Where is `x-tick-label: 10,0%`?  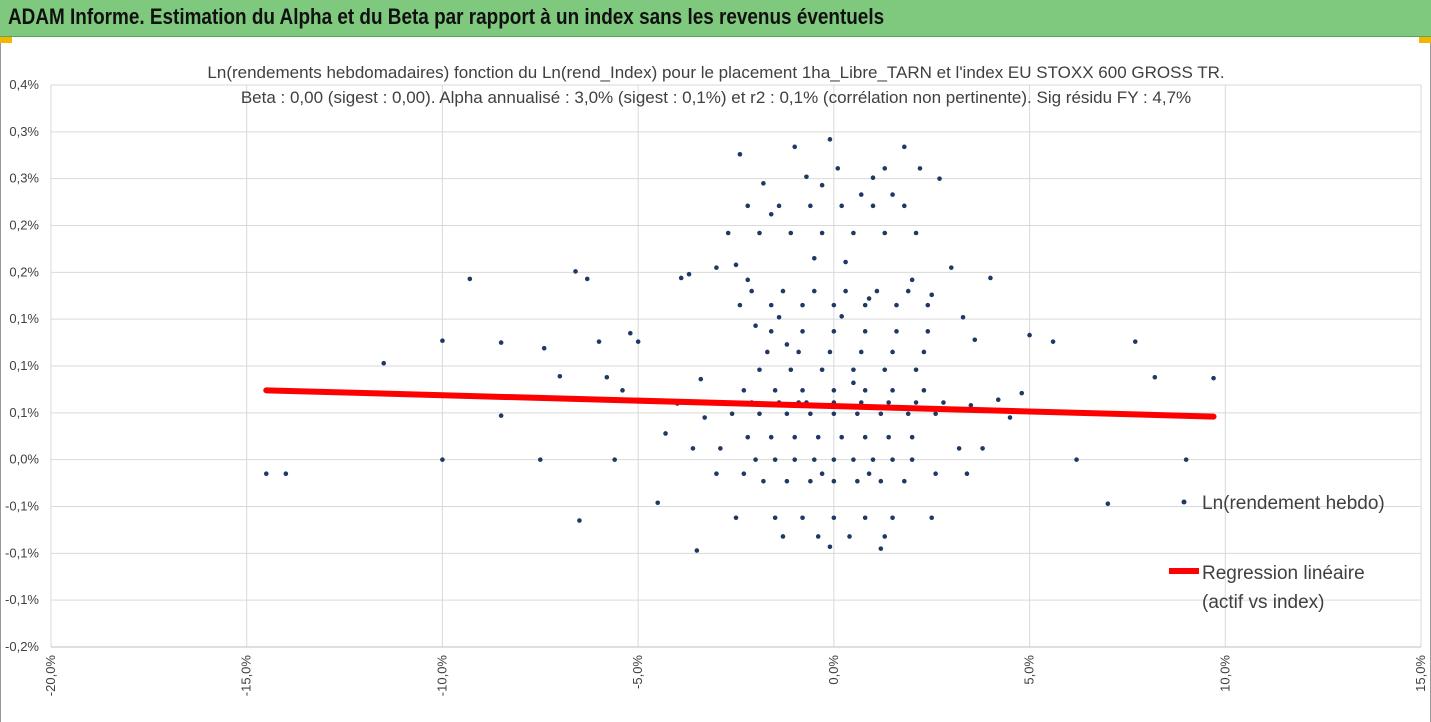
x-tick-label: 10,0% is located at coordinates (1224, 673).